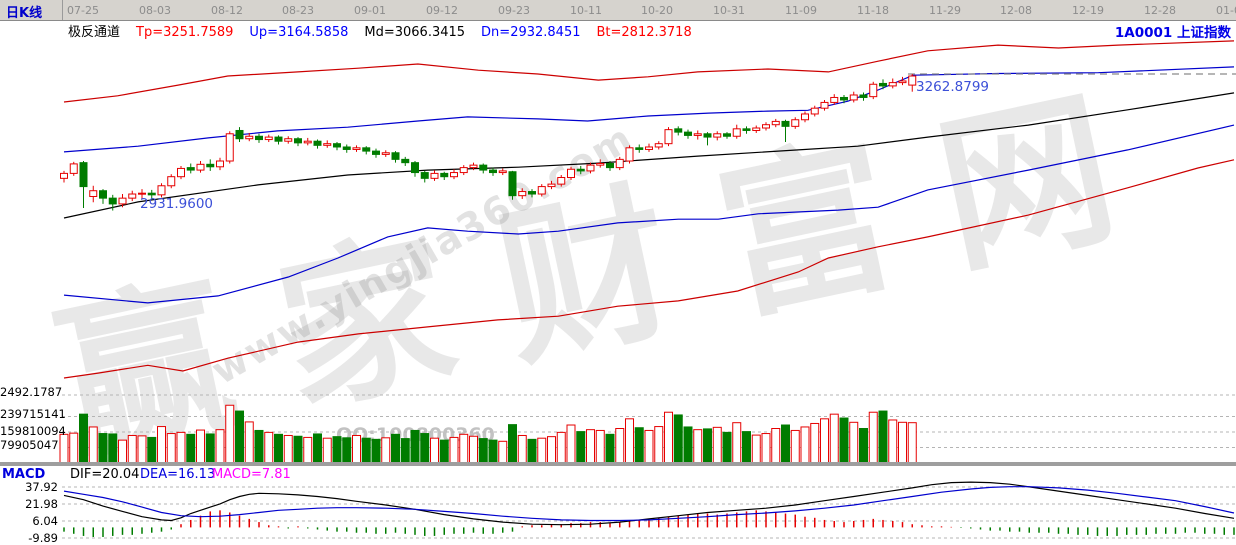  What do you see at coordinates (24, 13) in the screenshot?
I see `period-label: 日K线` at bounding box center [24, 13].